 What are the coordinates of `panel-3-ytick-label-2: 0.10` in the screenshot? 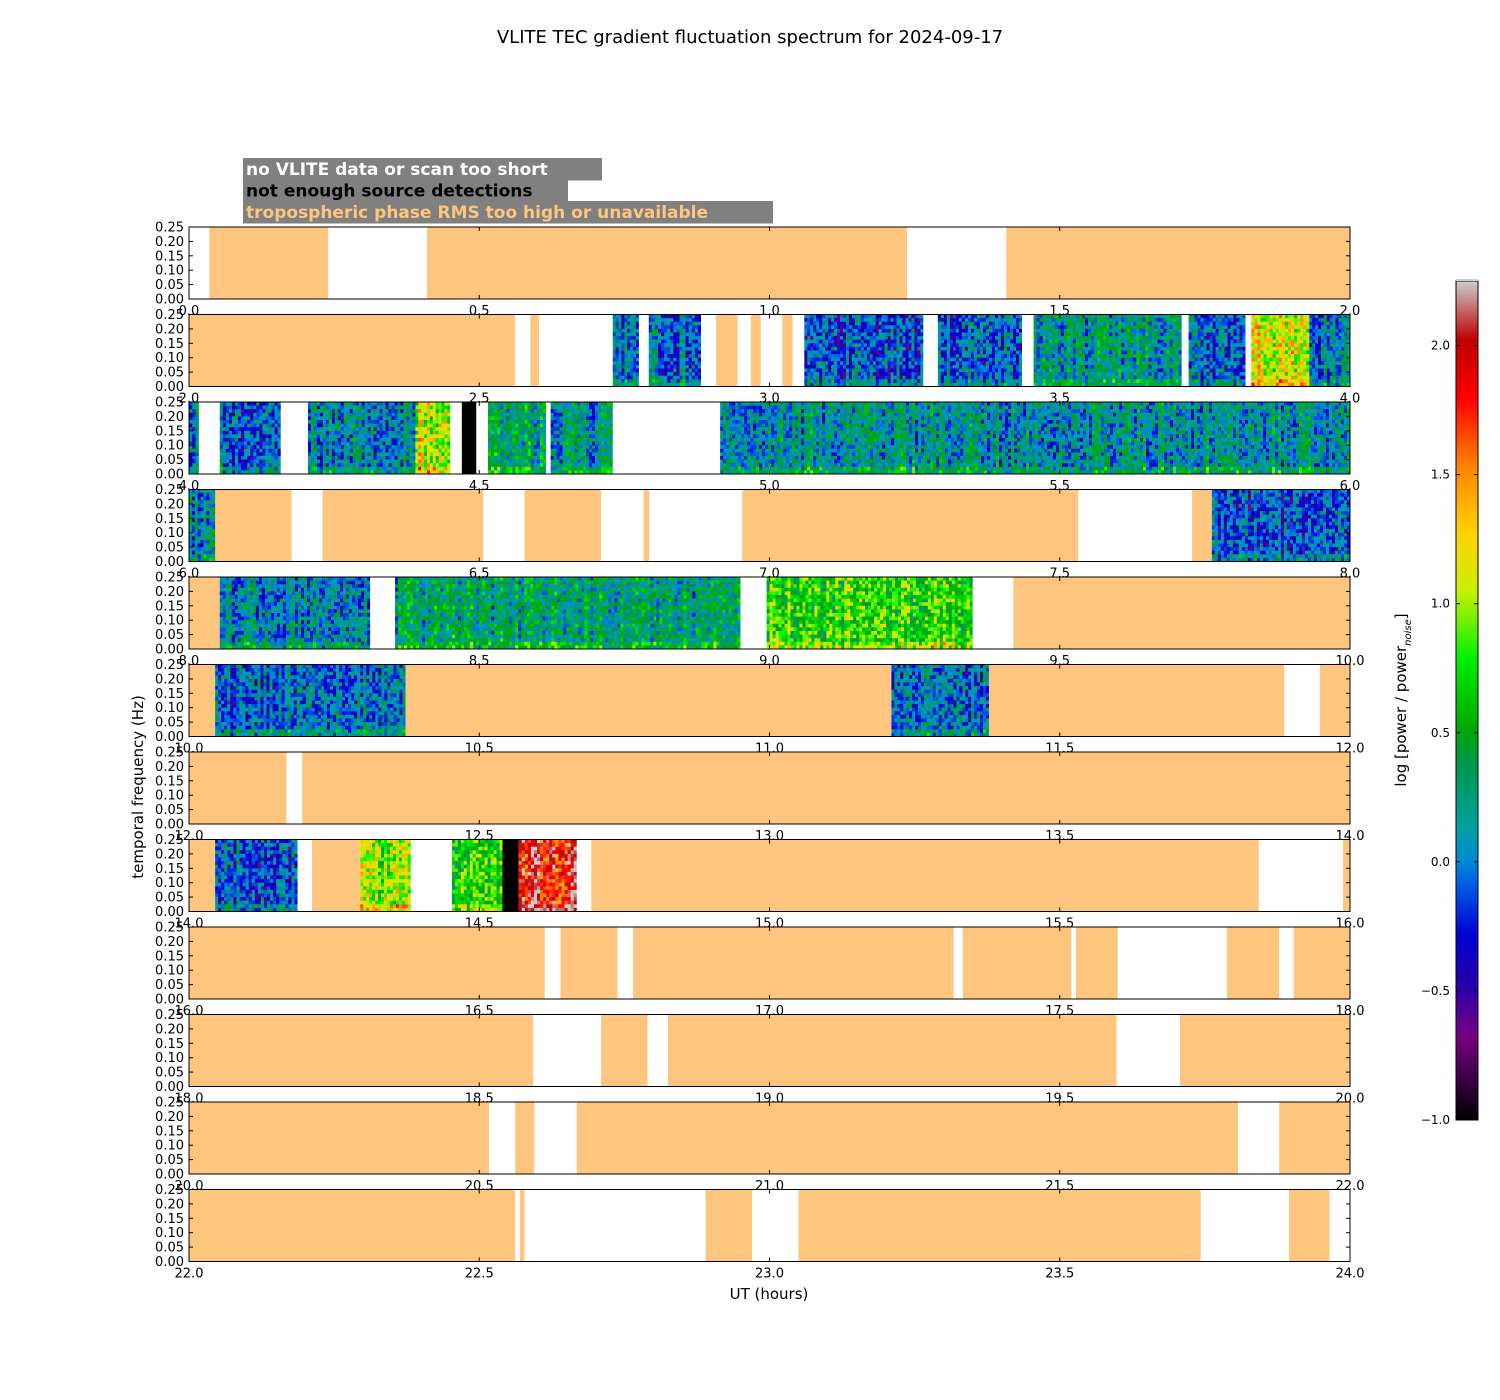 It's located at (169, 533).